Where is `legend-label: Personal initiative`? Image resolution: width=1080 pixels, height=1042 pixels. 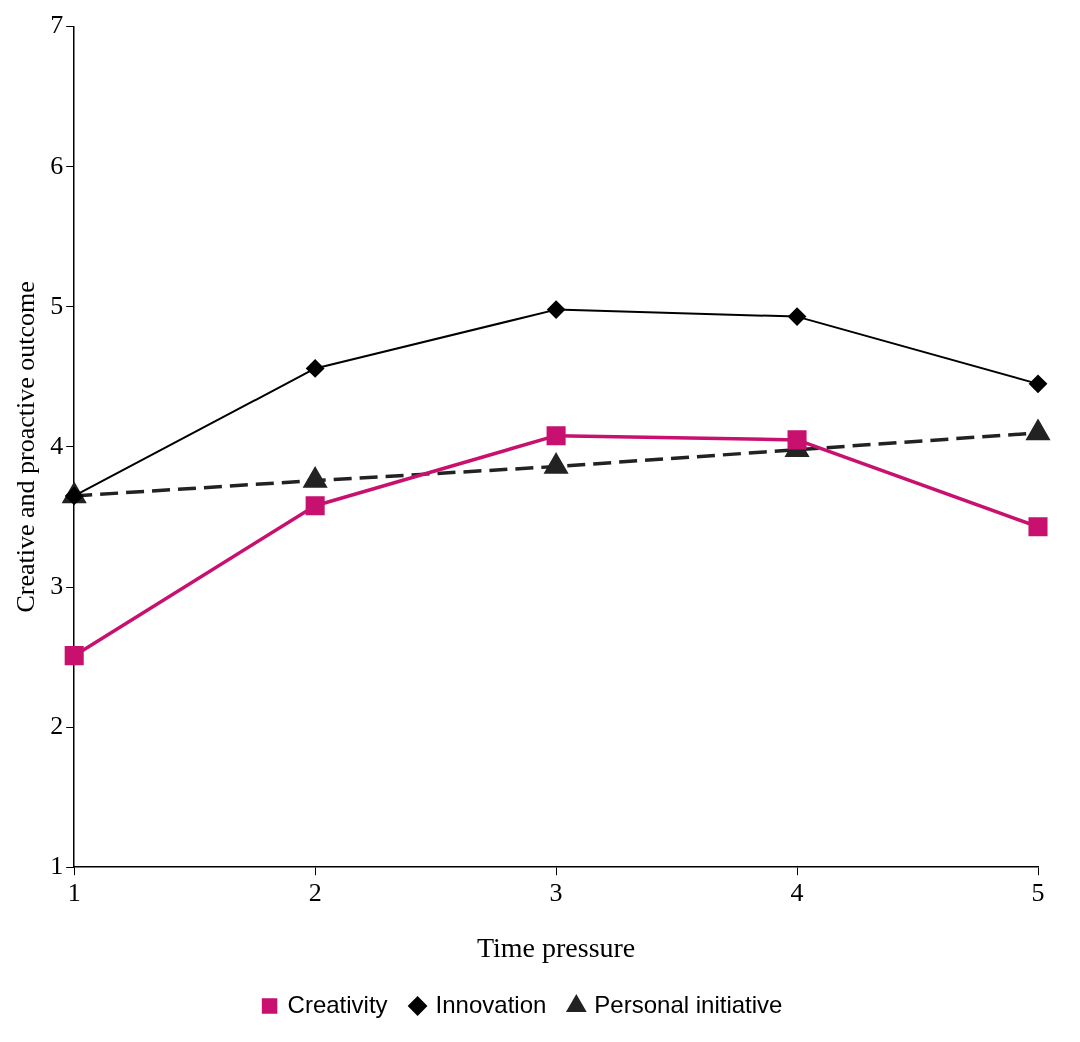 legend-label: Personal initiative is located at coordinates (688, 1004).